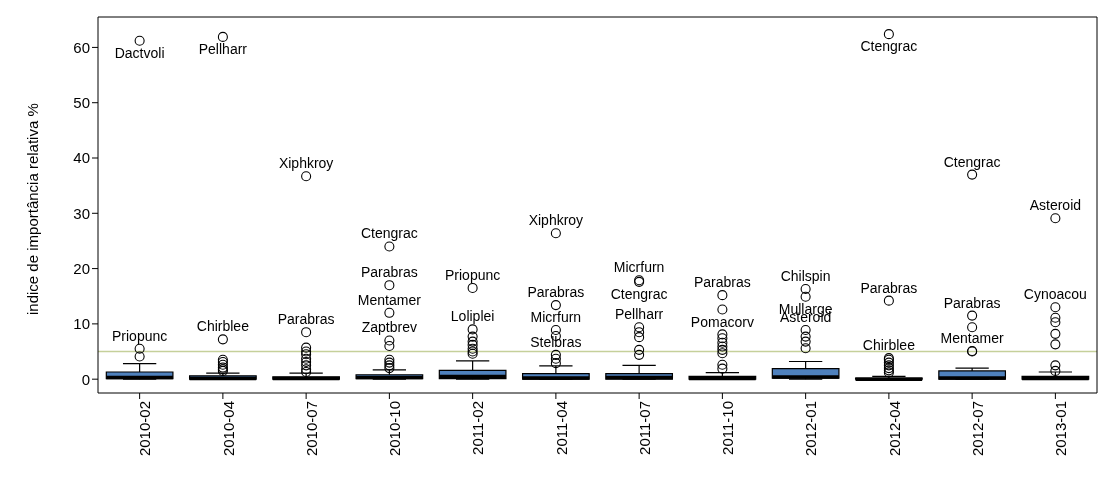  What do you see at coordinates (85, 379) in the screenshot?
I see `y-tick-label: 0` at bounding box center [85, 379].